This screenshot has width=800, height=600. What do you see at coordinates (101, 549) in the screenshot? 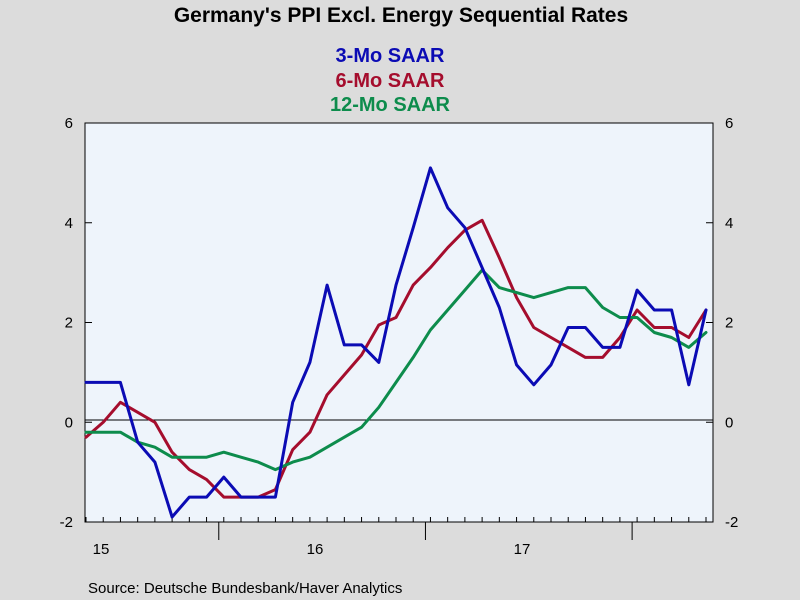
I see `x-tick-label-15: 15` at bounding box center [101, 549].